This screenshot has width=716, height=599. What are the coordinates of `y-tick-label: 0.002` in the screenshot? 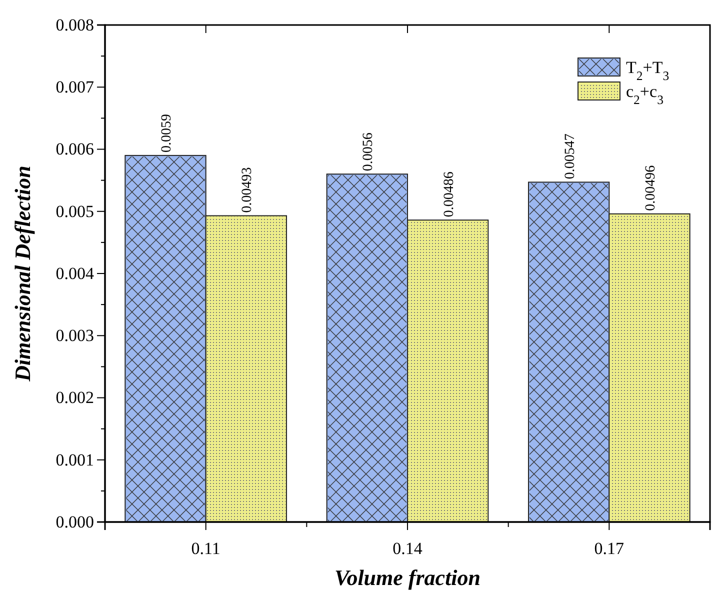 It's located at (75, 398).